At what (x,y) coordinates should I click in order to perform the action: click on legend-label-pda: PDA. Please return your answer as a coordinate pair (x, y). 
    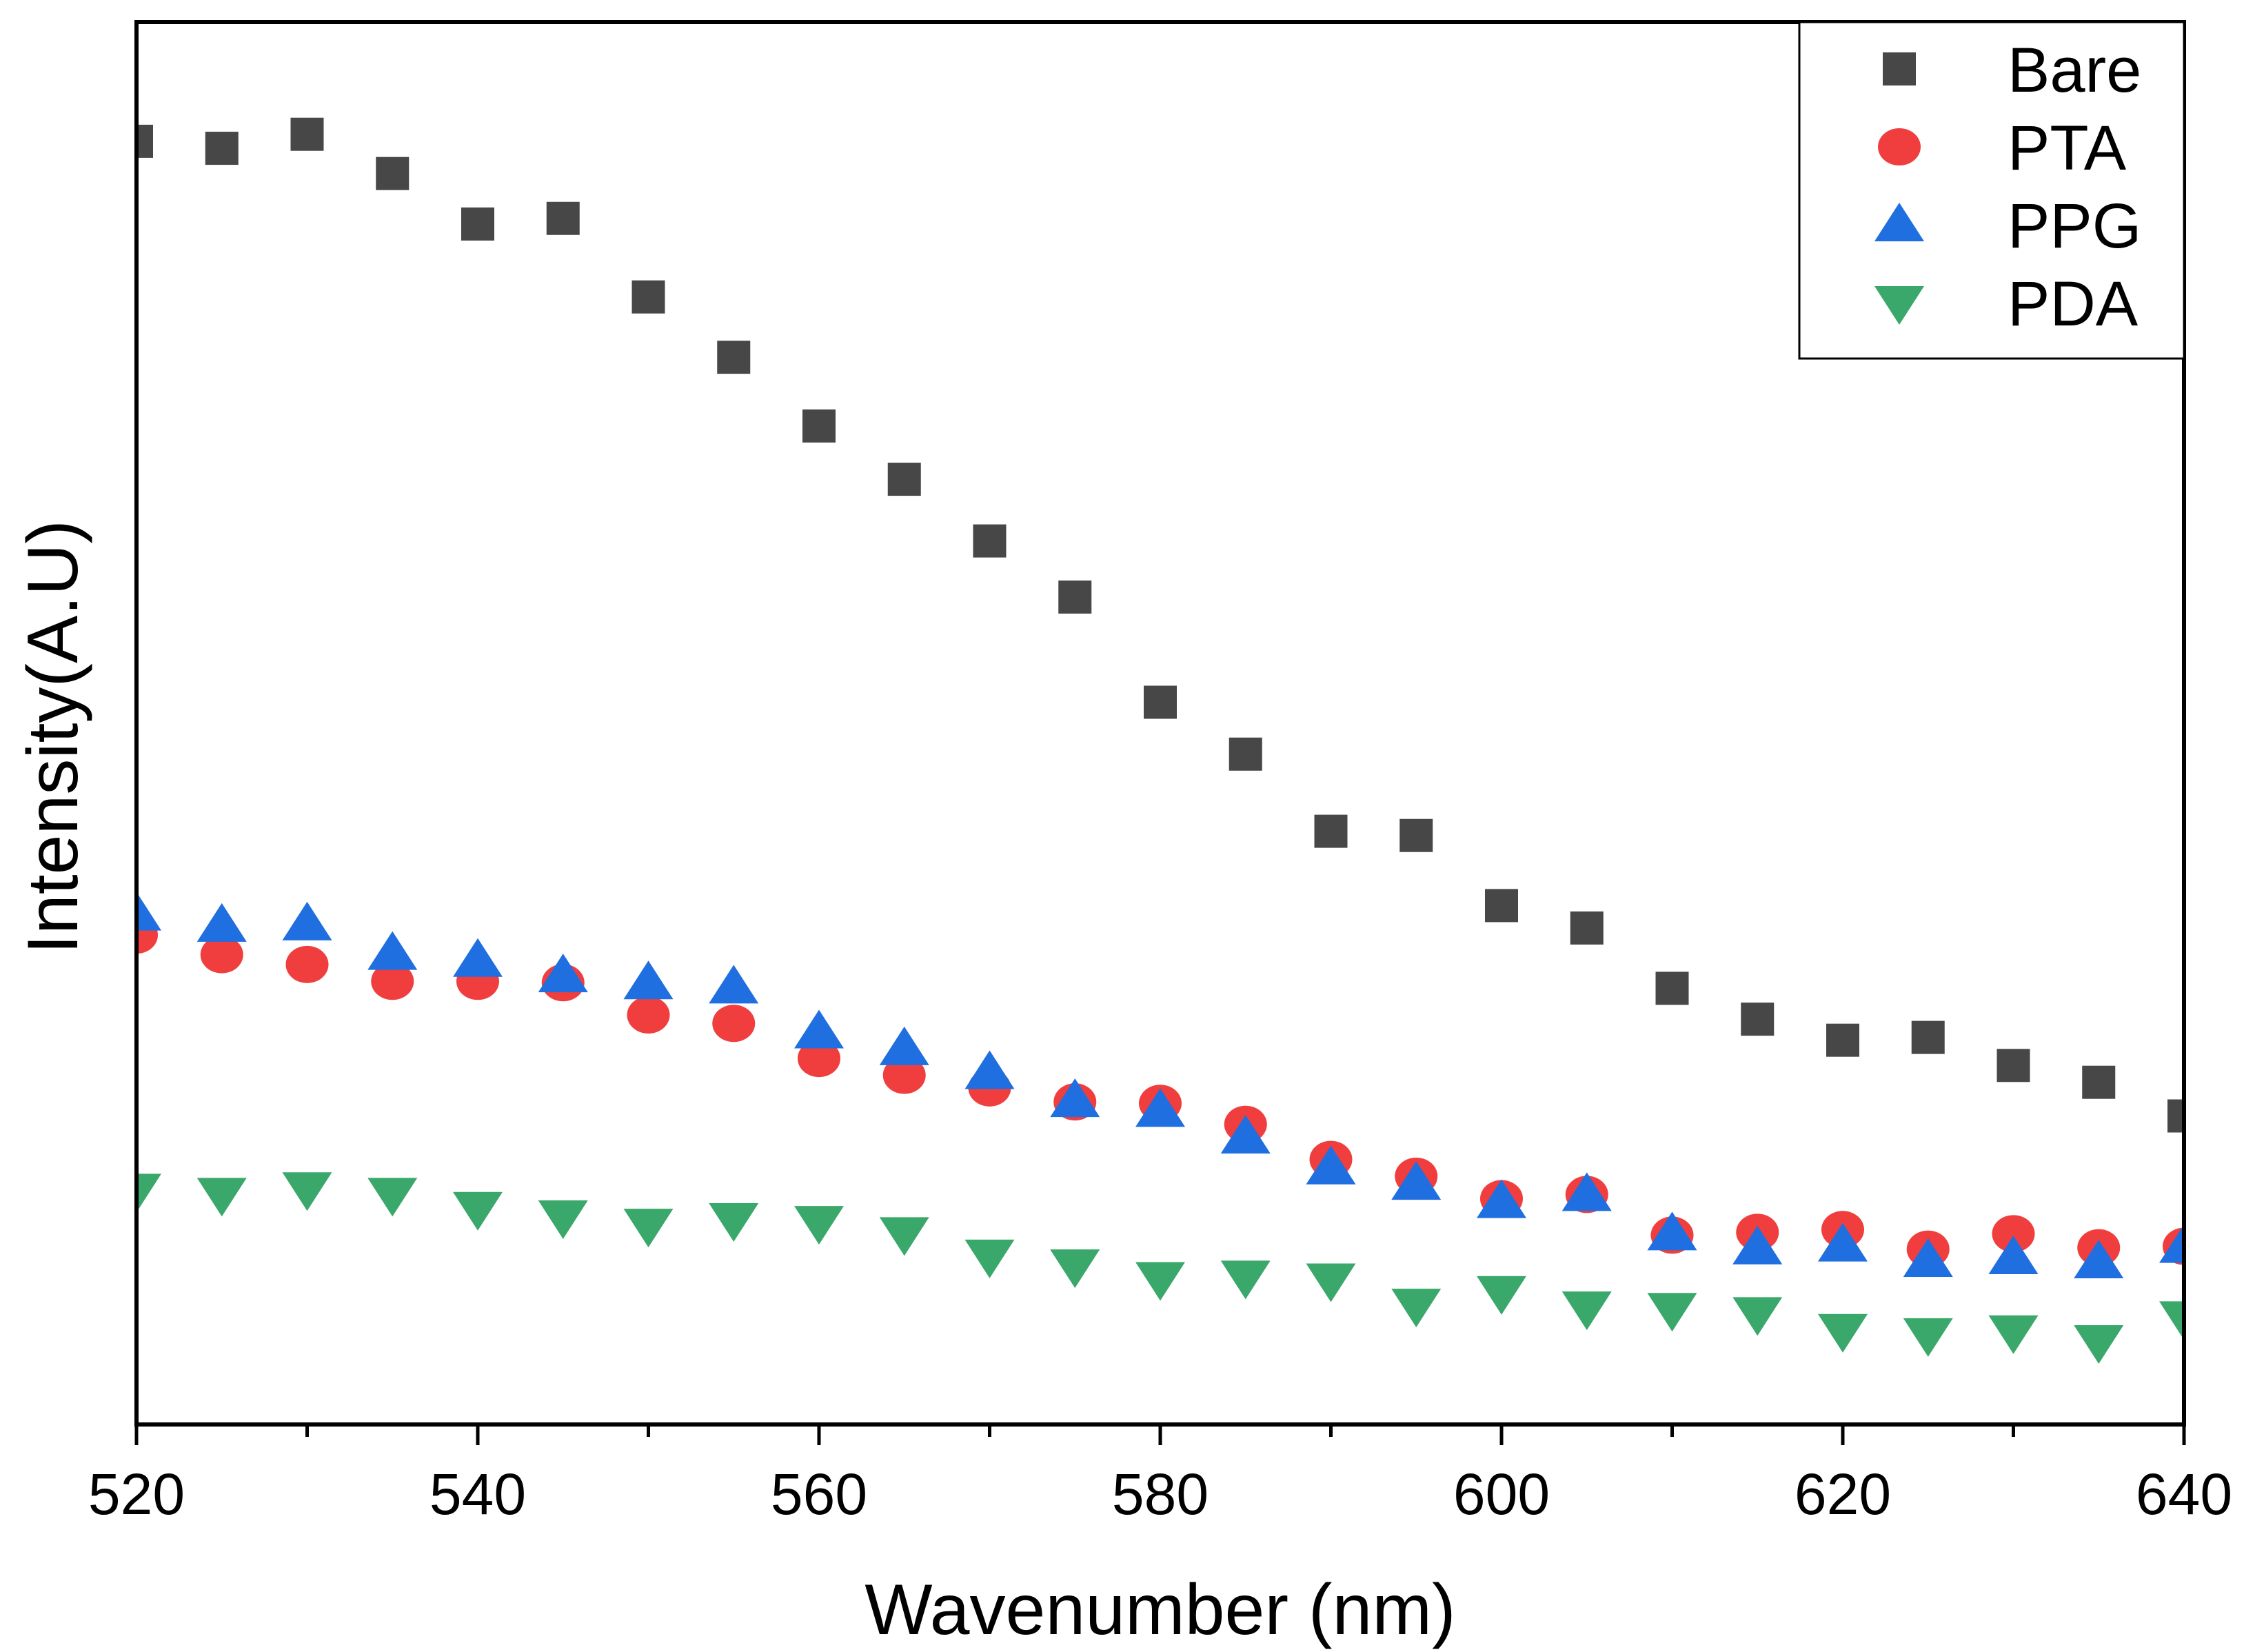
    Looking at the image, I should click on (2073, 304).